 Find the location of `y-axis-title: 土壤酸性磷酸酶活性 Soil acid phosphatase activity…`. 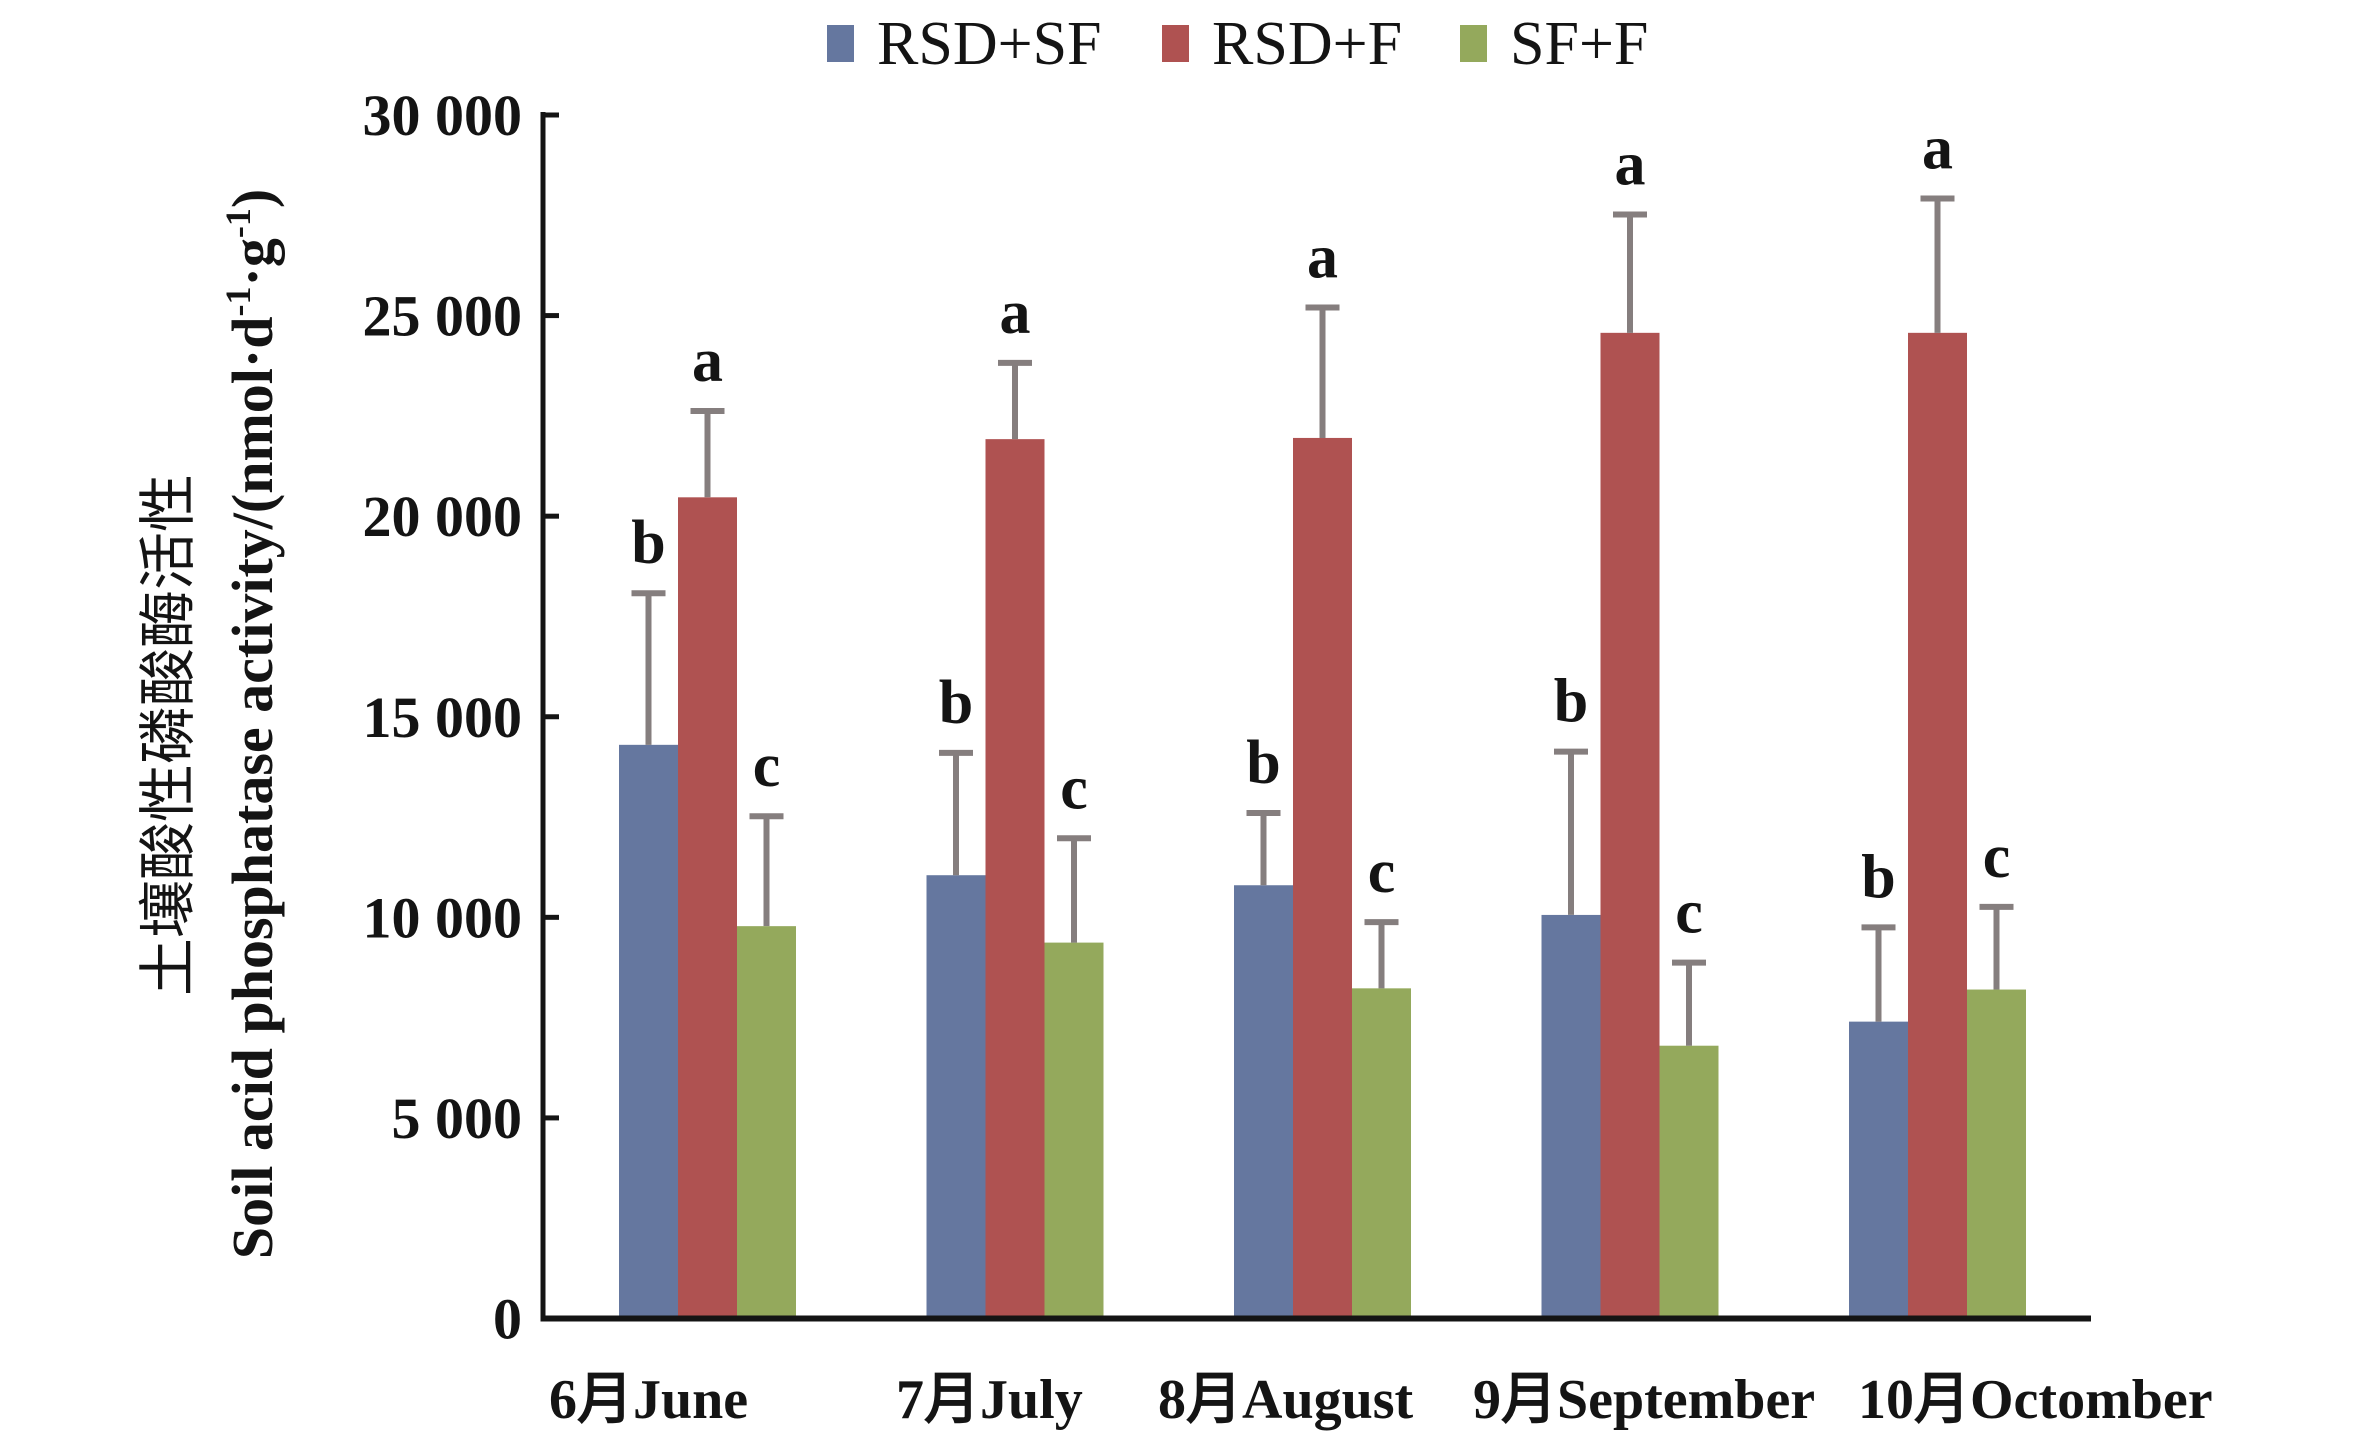

y-axis-title: 土壤酸性磷酸酶活性 Soil acid phosphatase activity… is located at coordinates (210, 724).